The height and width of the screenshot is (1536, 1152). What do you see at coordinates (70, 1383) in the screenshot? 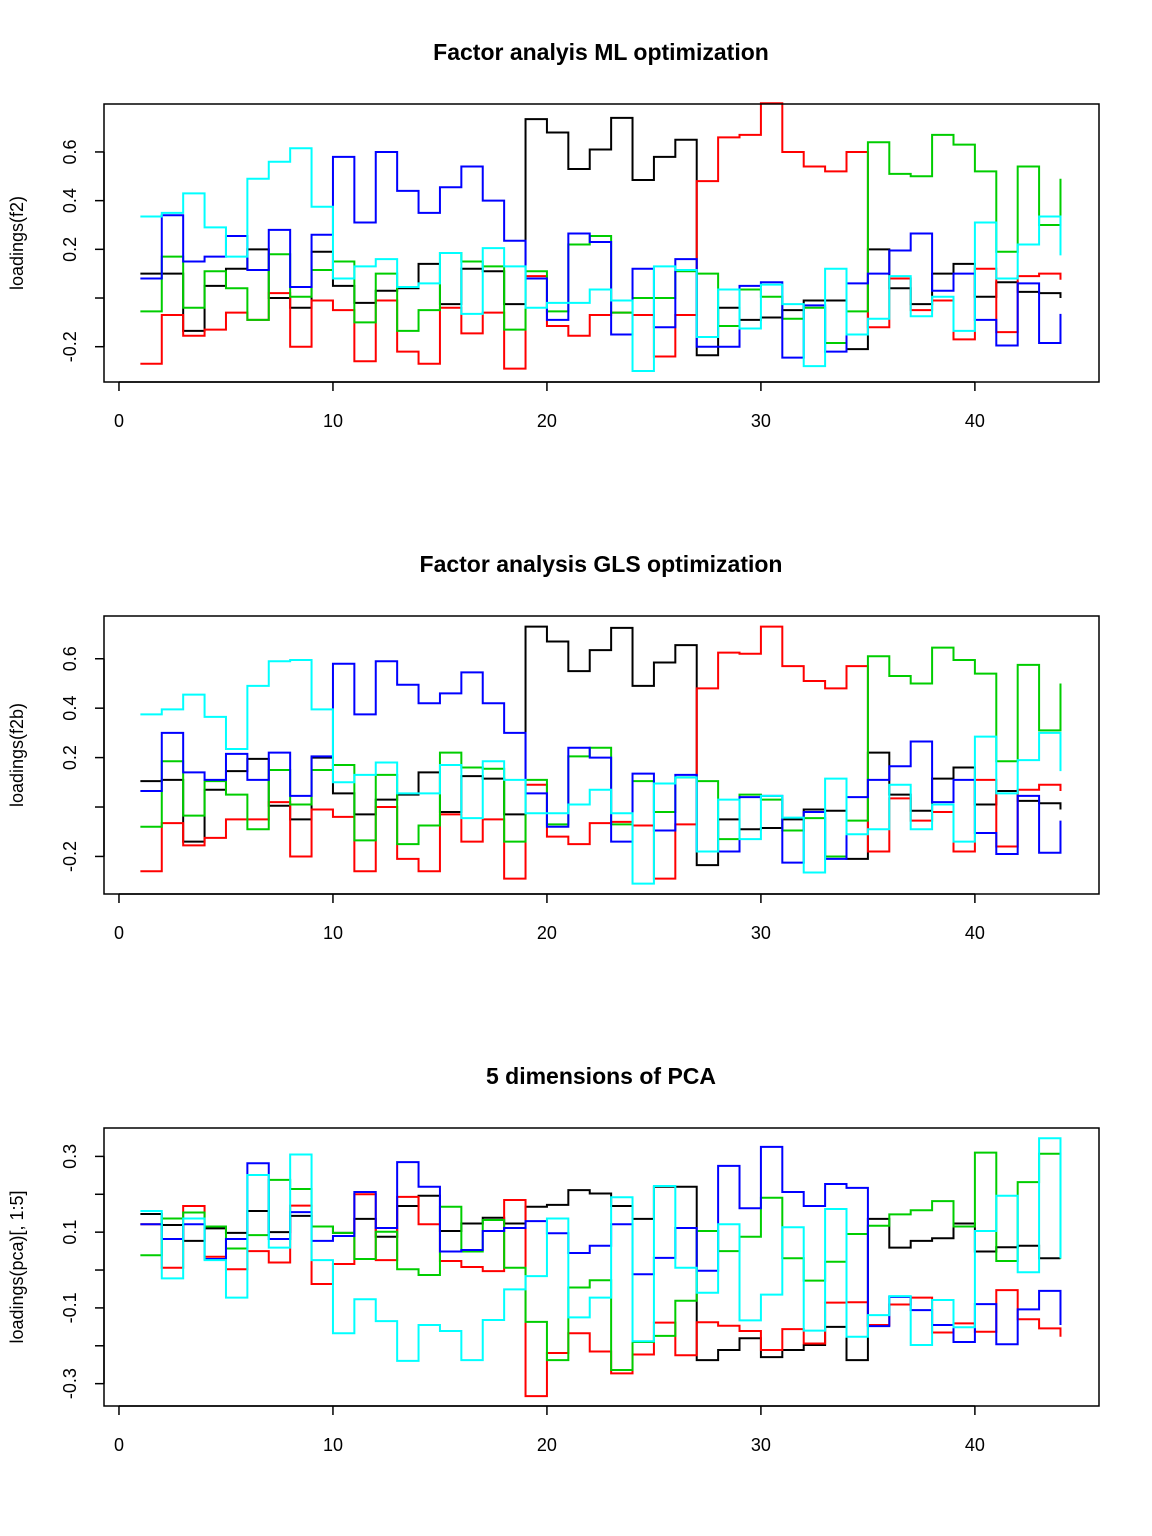
I see `y-tick-label: -0.3` at bounding box center [70, 1383].